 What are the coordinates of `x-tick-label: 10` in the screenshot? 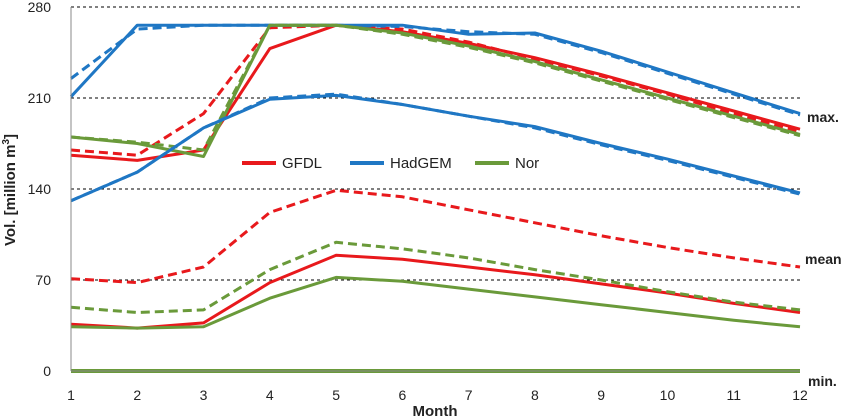 It's located at (668, 395).